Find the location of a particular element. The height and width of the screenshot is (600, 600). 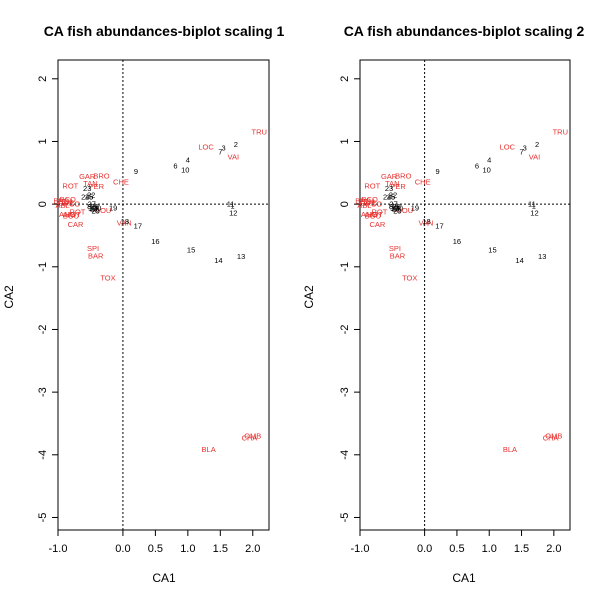

site-label: 13 is located at coordinates (241, 256).